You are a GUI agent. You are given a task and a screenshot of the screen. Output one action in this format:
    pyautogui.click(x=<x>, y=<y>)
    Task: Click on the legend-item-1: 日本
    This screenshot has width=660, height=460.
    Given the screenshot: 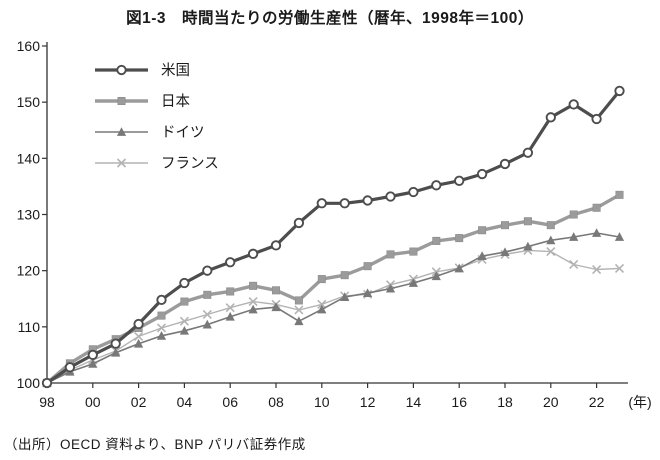 What is the action you would take?
    pyautogui.click(x=142, y=101)
    